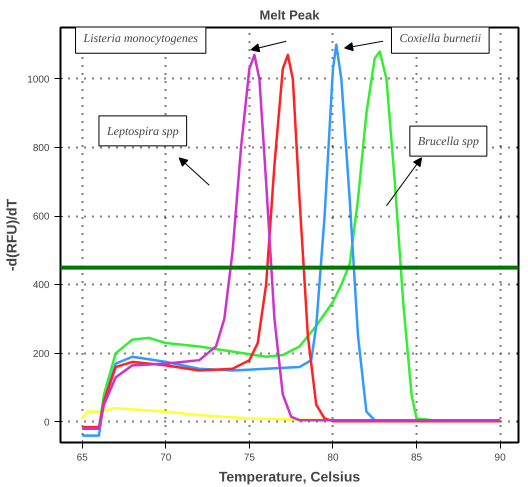 The height and width of the screenshot is (487, 528). What do you see at coordinates (140, 38) in the screenshot?
I see `annotation: Listeria monocytogenes` at bounding box center [140, 38].